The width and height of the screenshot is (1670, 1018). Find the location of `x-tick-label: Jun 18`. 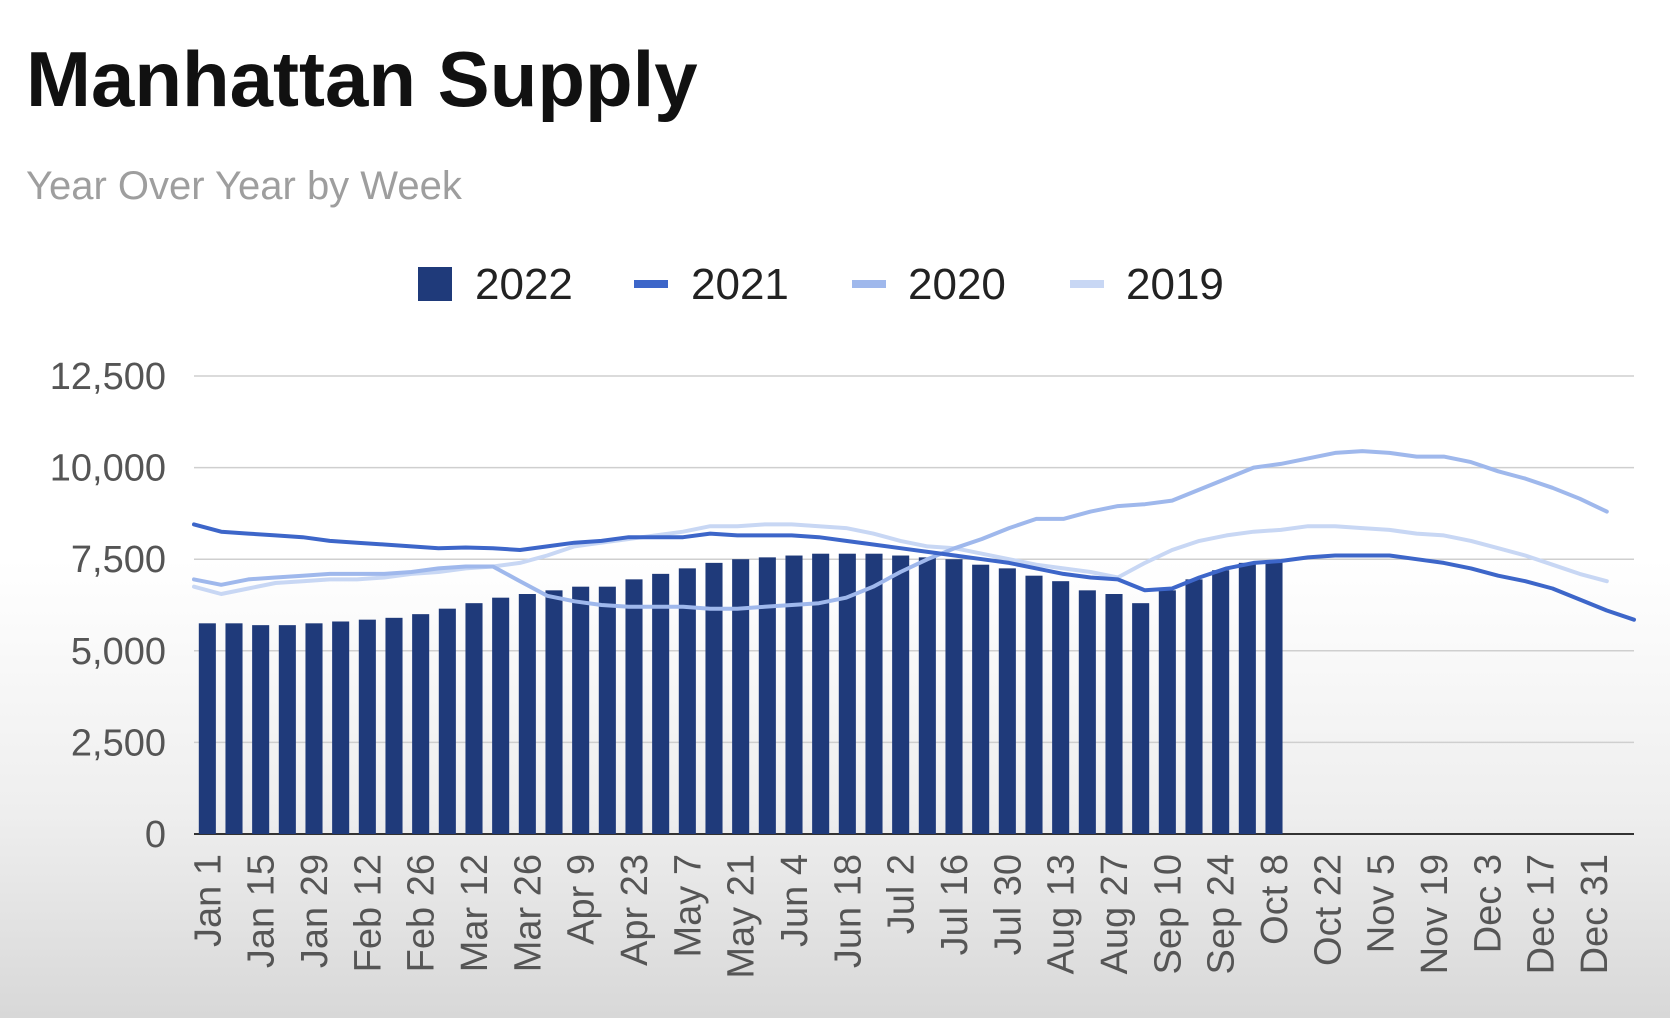

x-tick-label: Jun 18 is located at coordinates (848, 911).